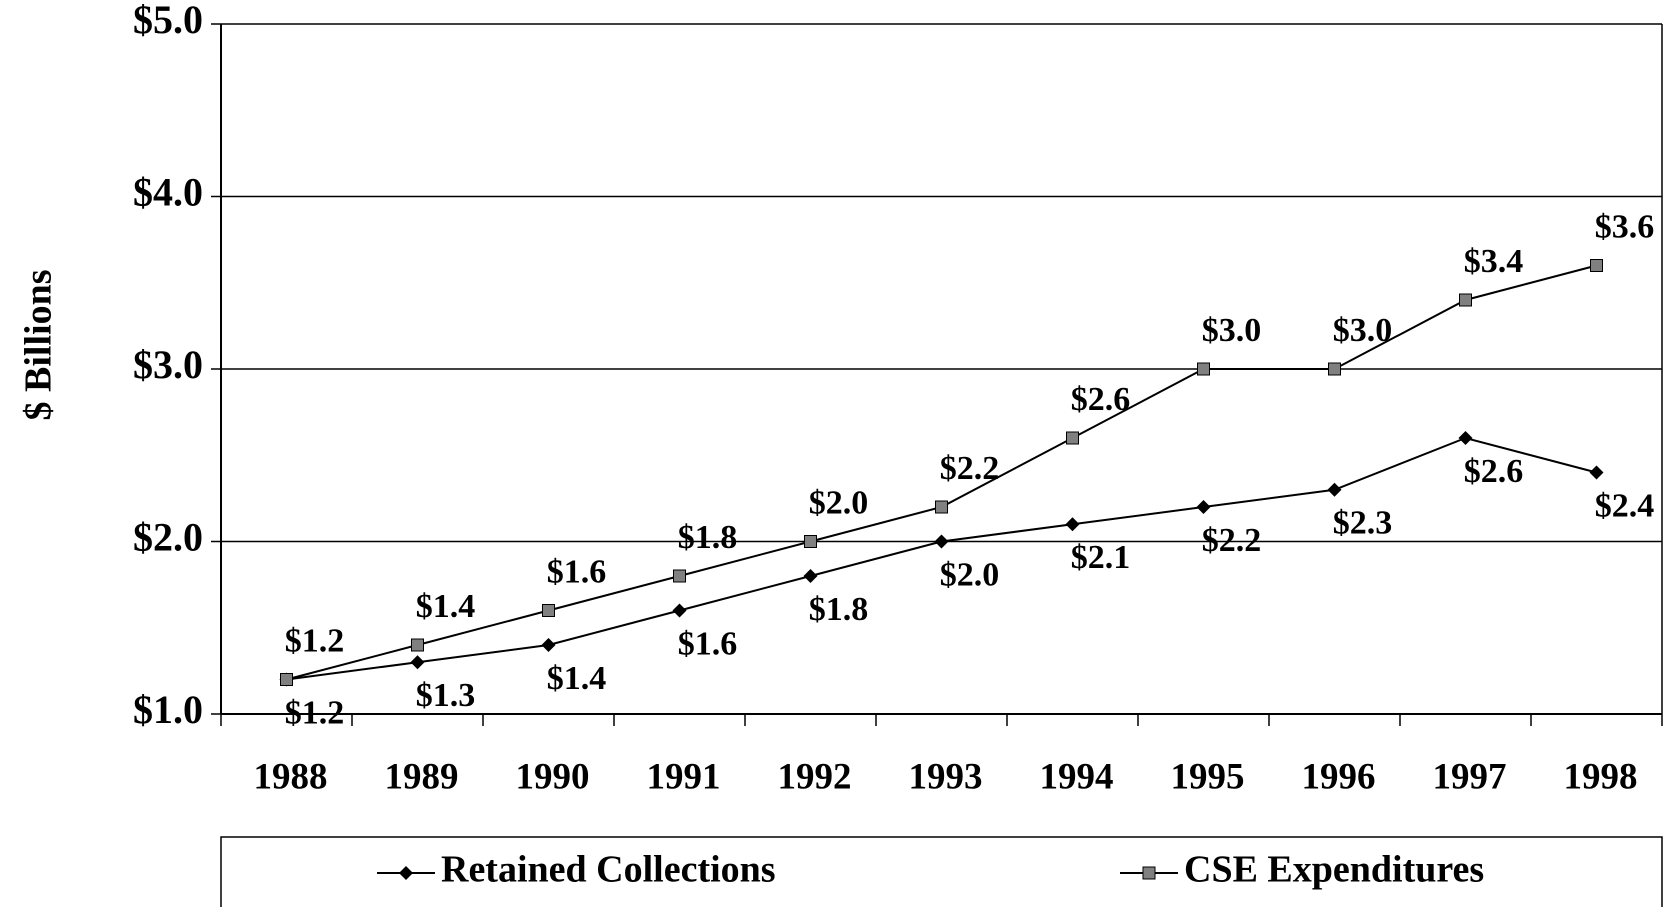 This screenshot has width=1666, height=907. I want to click on legend-label: Retained Collections, so click(608, 870).